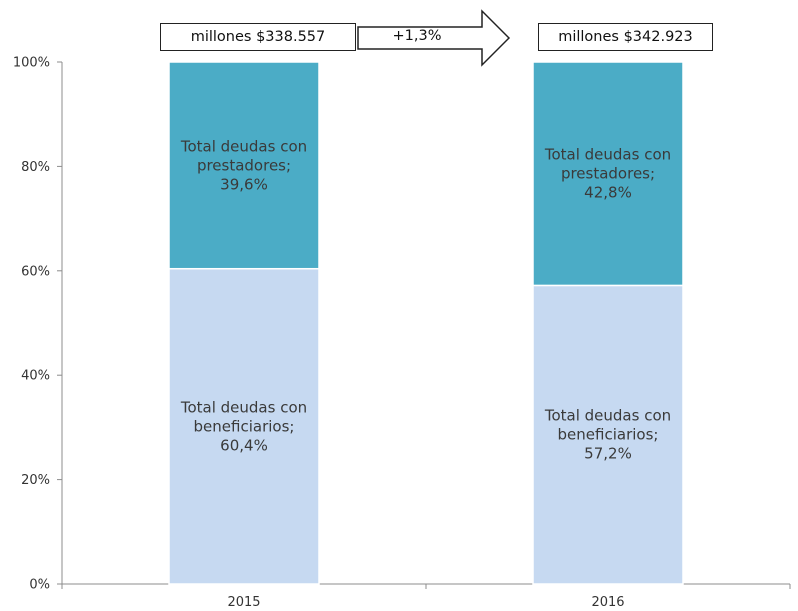  What do you see at coordinates (39, 585) in the screenshot?
I see `y-tick-label: 0%` at bounding box center [39, 585].